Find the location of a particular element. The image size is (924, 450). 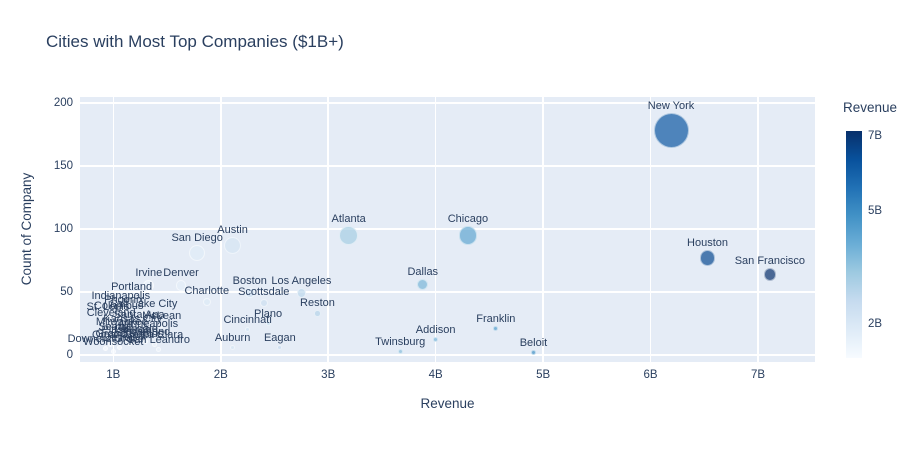

city-label: McLean is located at coordinates (162, 316).